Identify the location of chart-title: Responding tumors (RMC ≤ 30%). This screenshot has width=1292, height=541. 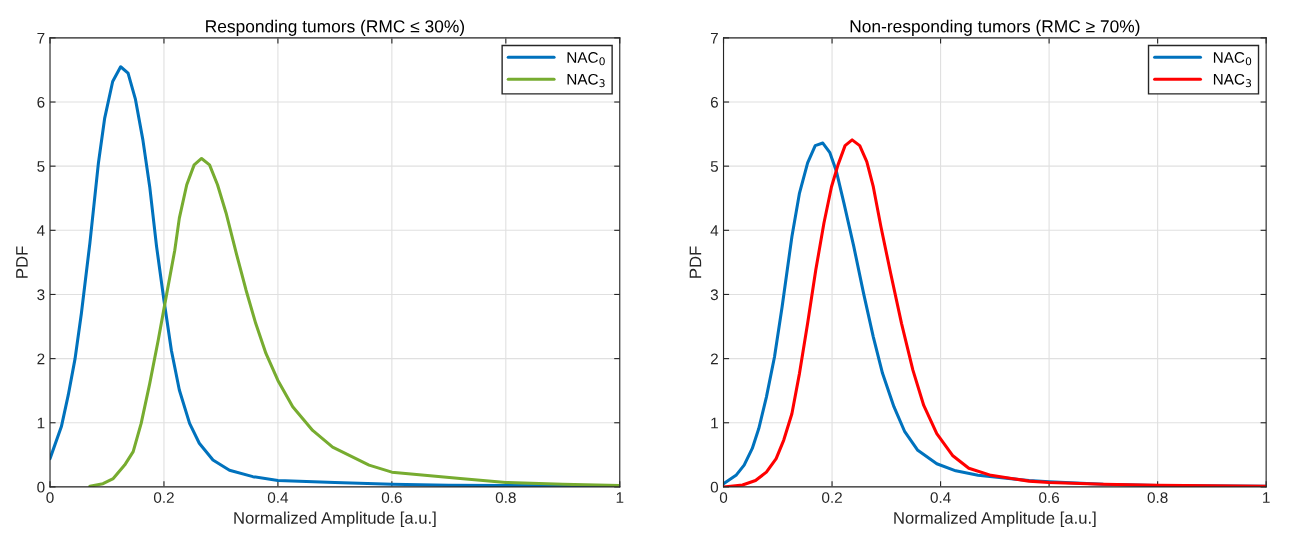
(335, 27).